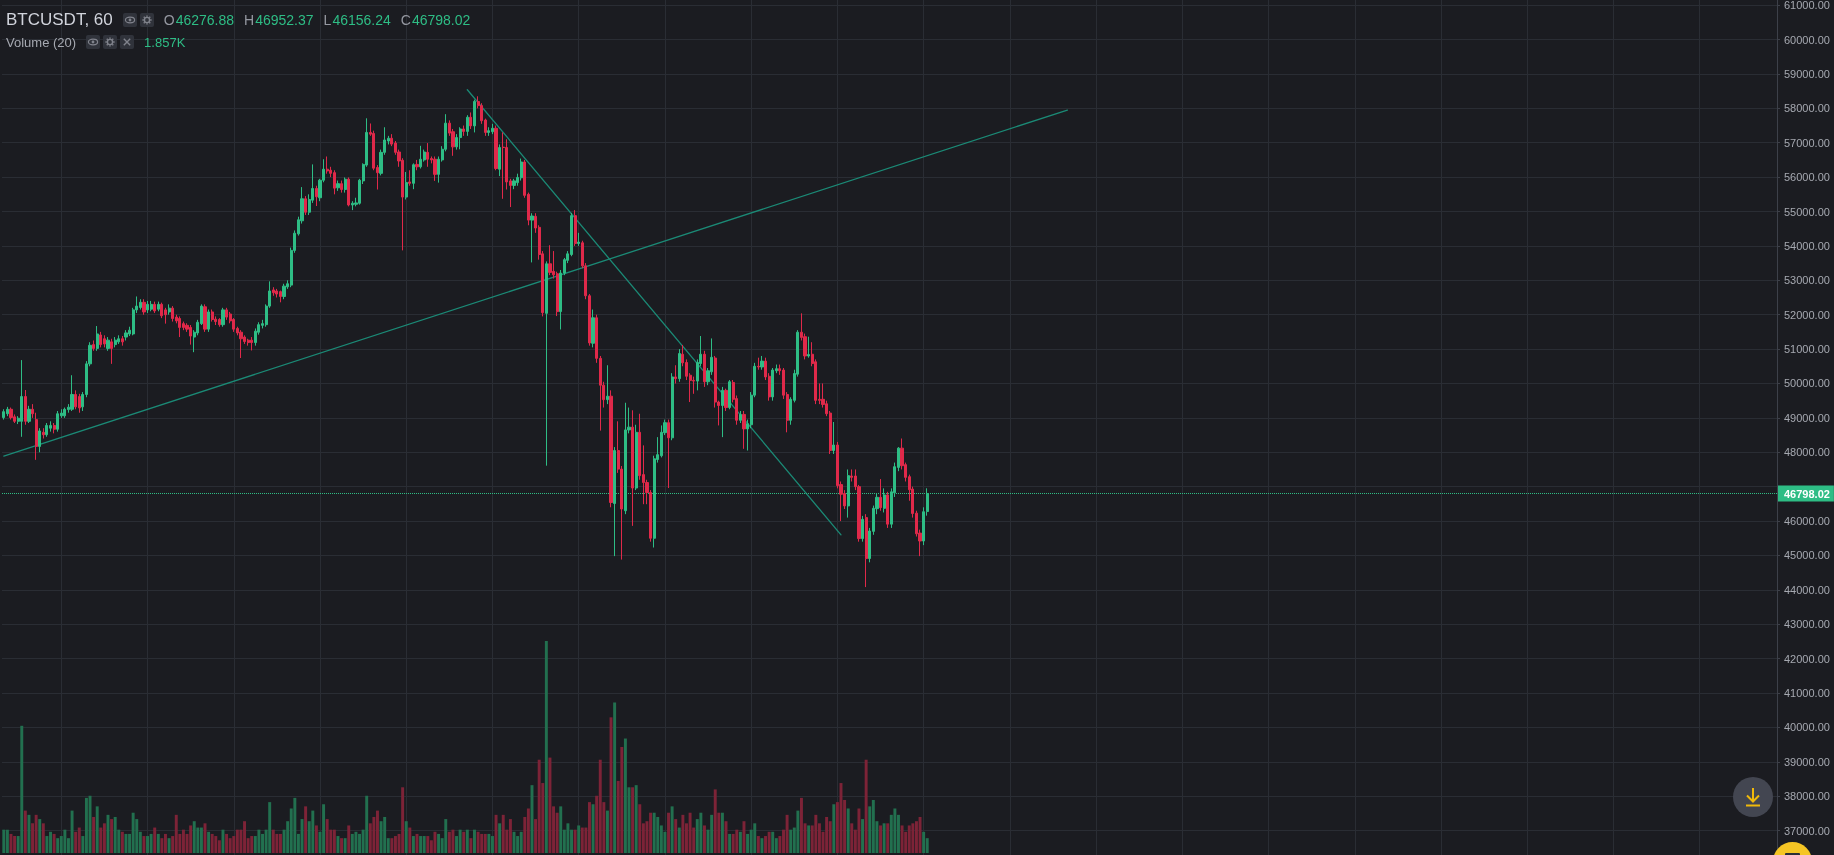  Describe the element at coordinates (1807, 761) in the screenshot. I see `y-tick-label: 39000.00` at that location.